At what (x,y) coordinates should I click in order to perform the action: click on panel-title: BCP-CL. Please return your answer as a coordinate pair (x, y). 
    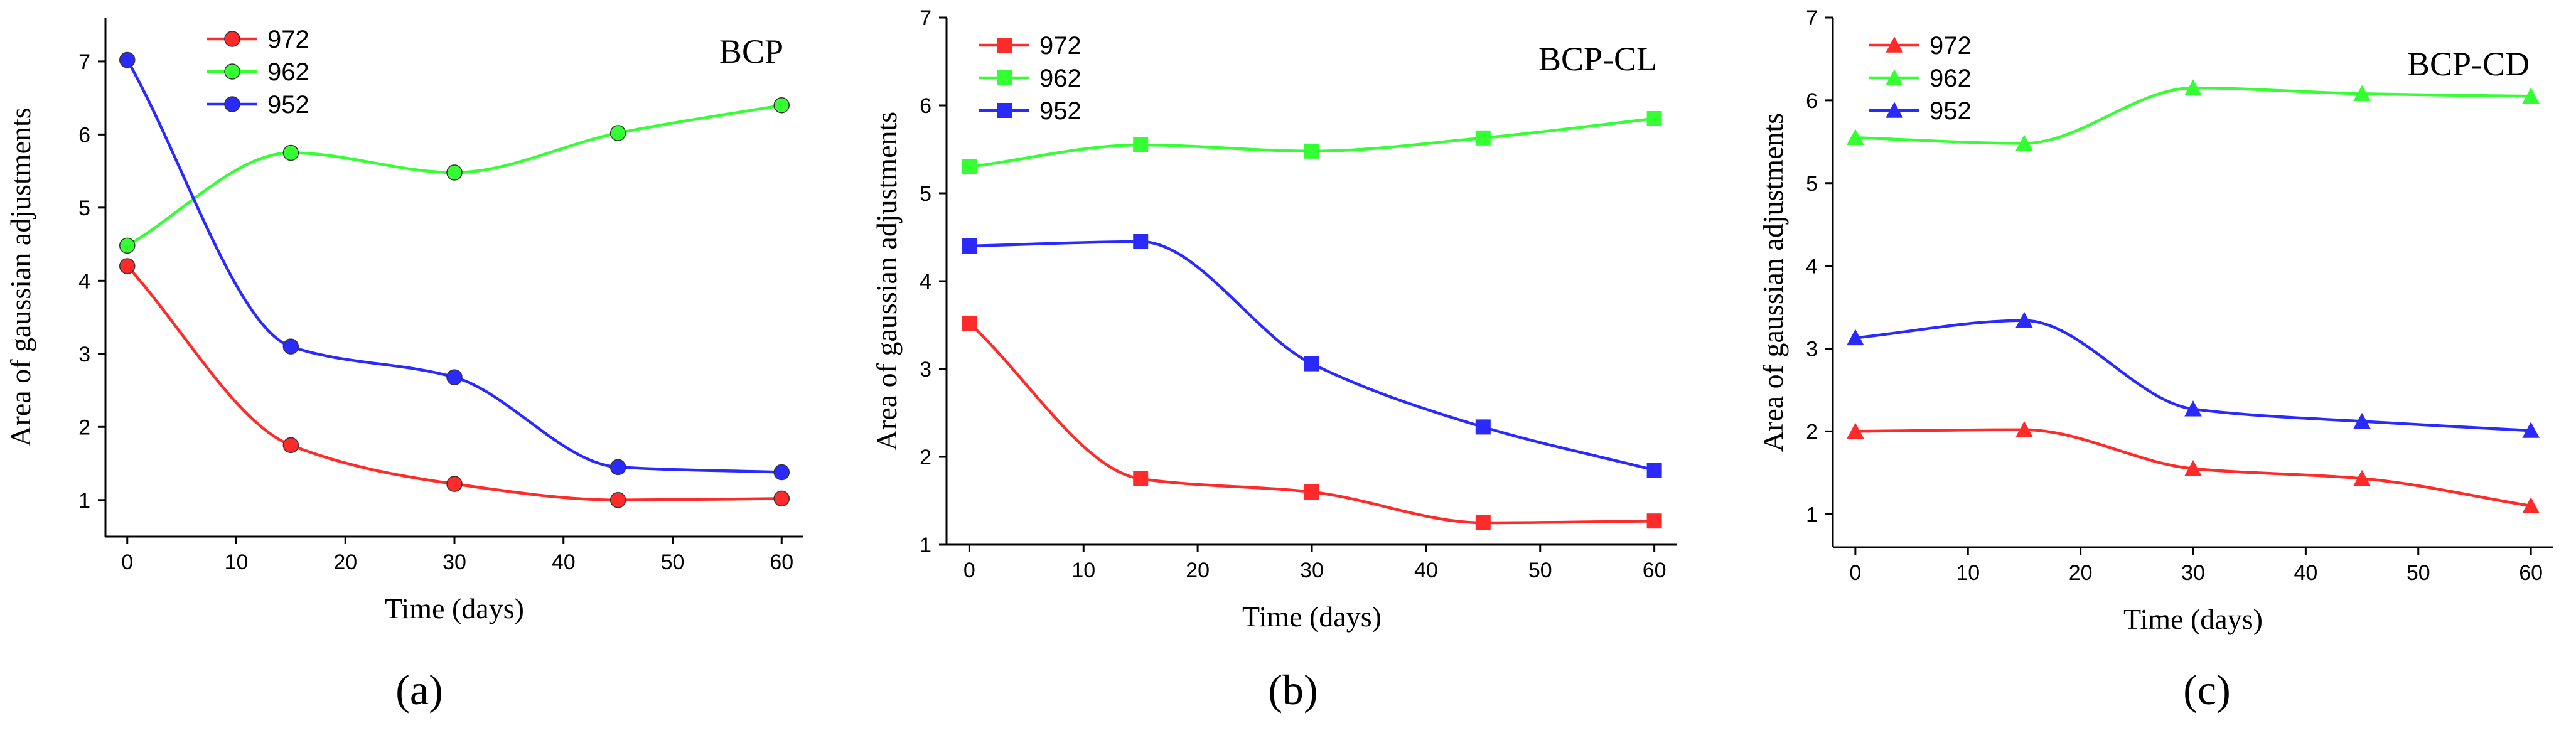
    Looking at the image, I should click on (1597, 59).